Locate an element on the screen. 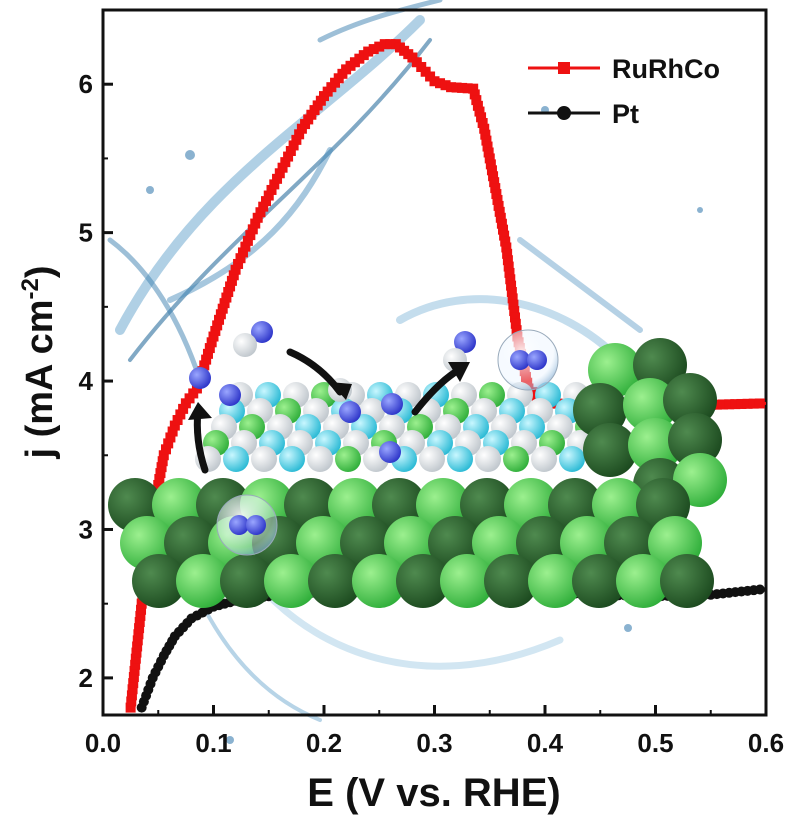 The width and height of the screenshot is (800, 817). y-axis-title-sup: -2 is located at coordinates (30, 288).